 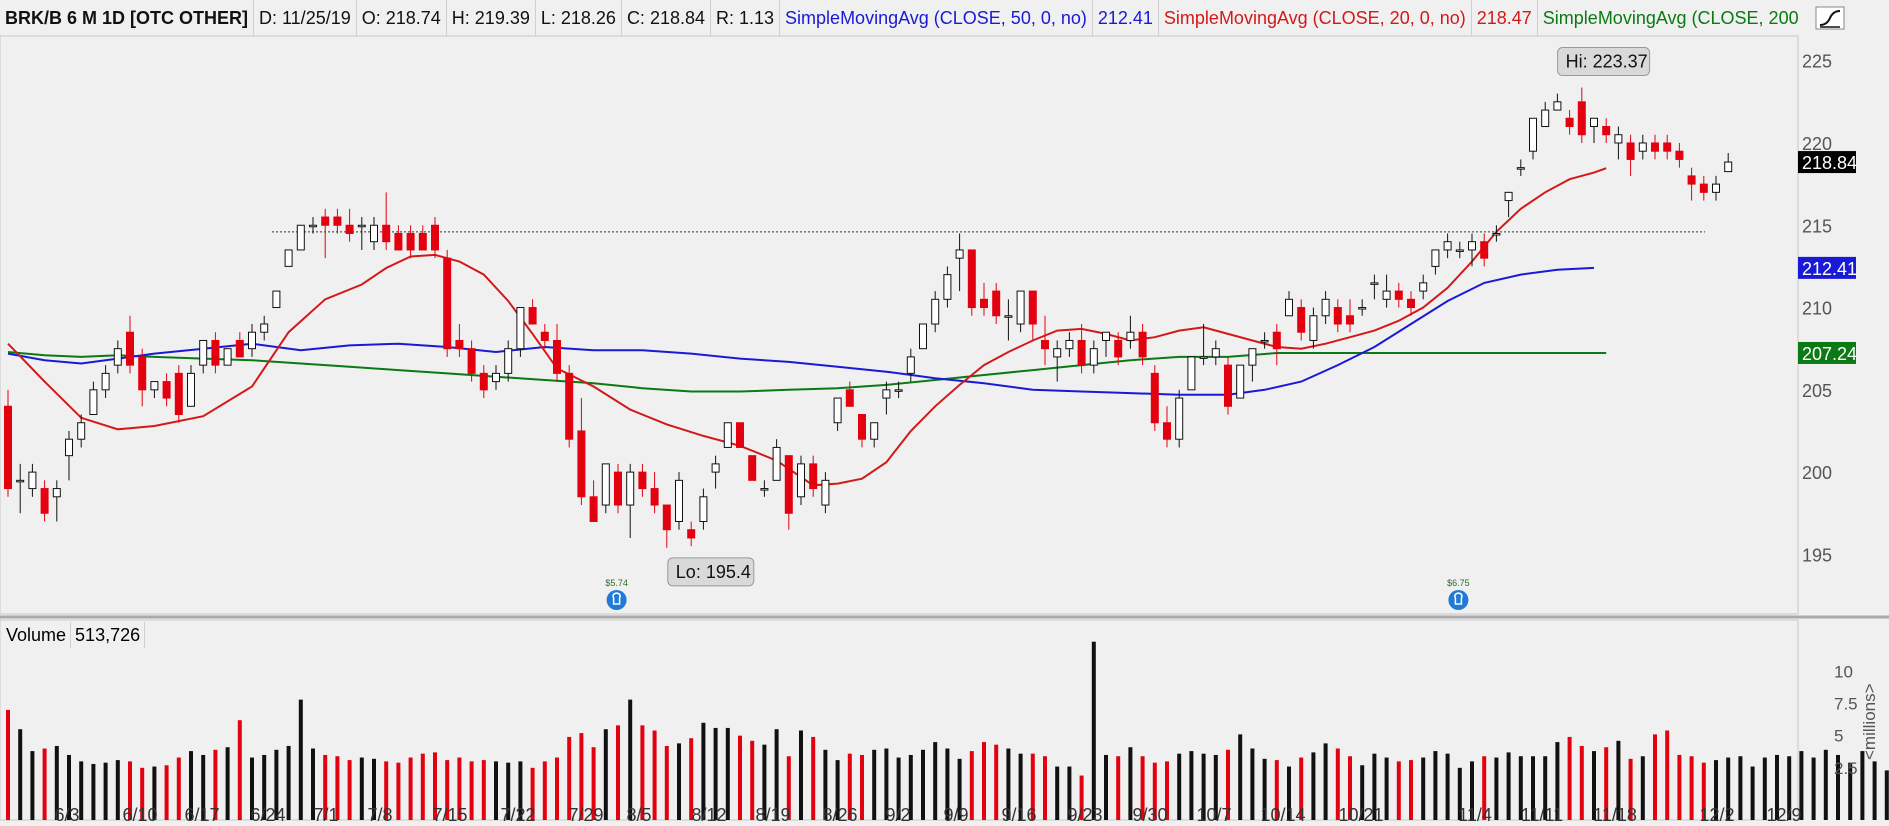 I want to click on low-label-box, so click(x=711, y=572).